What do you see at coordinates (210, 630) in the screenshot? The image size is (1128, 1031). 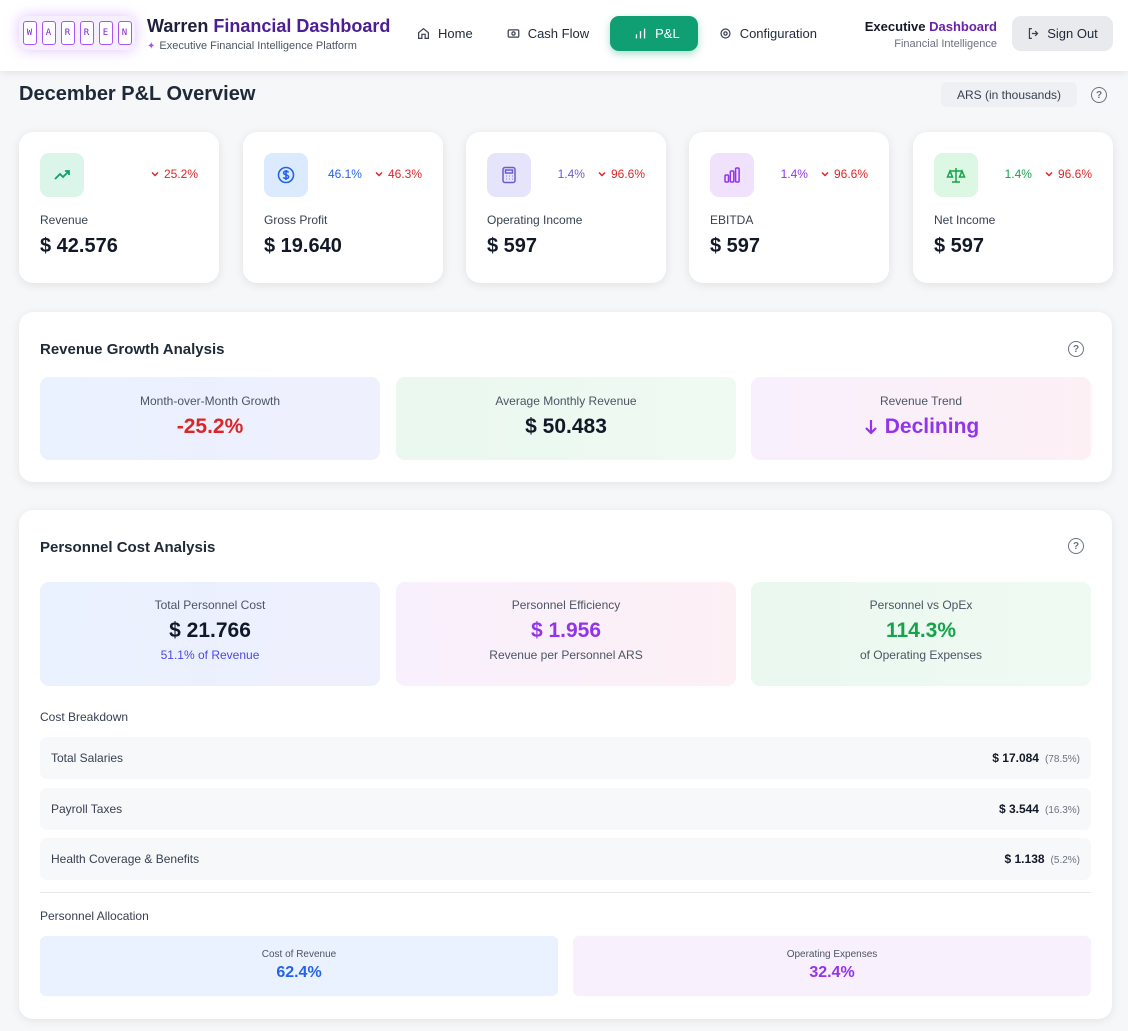 I see `stat-value: $ 21.766` at bounding box center [210, 630].